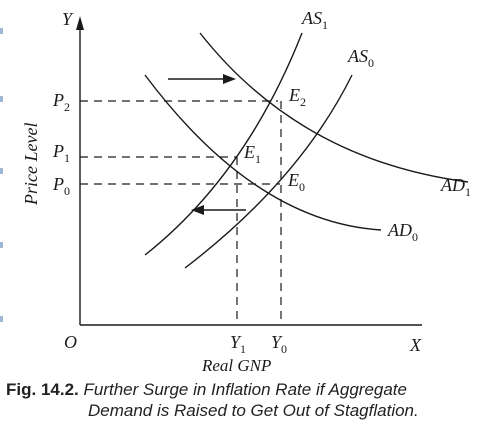  Describe the element at coordinates (314, 20) in the screenshot. I see `as1-label: AS1` at that location.